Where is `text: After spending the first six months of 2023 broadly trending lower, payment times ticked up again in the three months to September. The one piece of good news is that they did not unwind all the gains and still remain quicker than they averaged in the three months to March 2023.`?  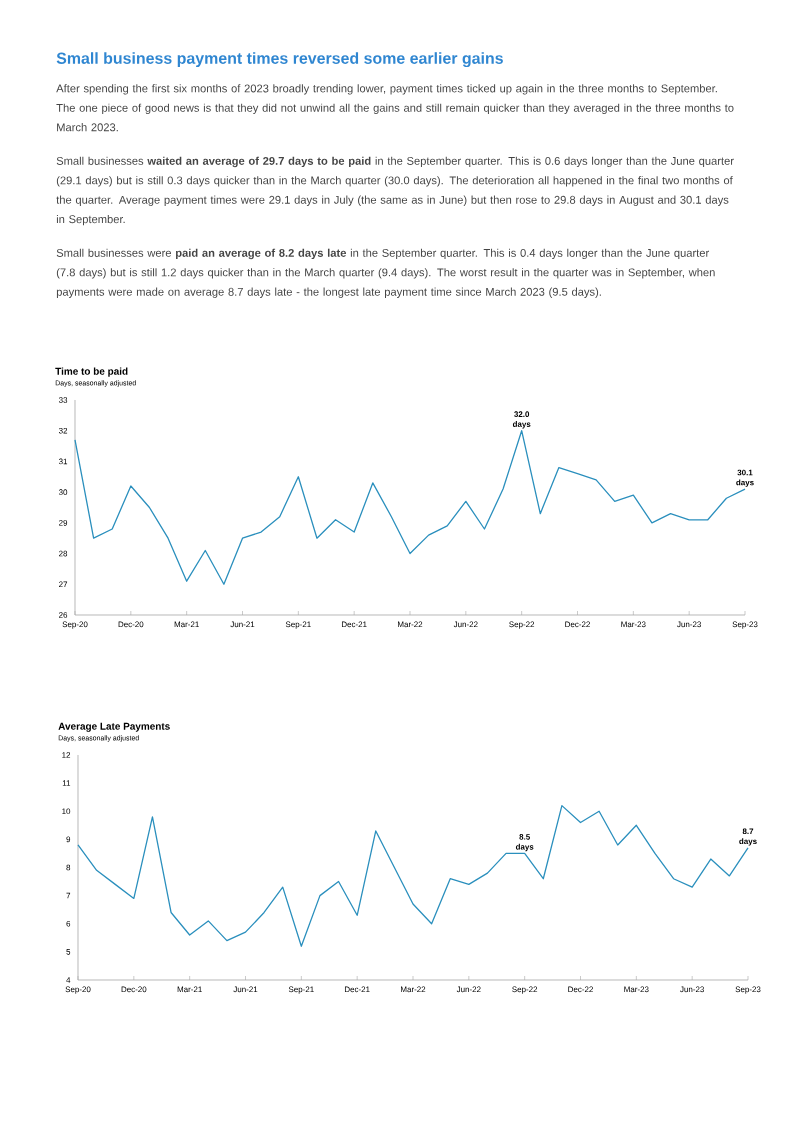 text: After spending the first six months of 2023 broadly trending lower, payment times ticked up again in the three months to September. The one piece of good news is that they did not unwind all the gains and still remain quicker than they averaged in the three months to March 2023. is located at coordinates (395, 108).